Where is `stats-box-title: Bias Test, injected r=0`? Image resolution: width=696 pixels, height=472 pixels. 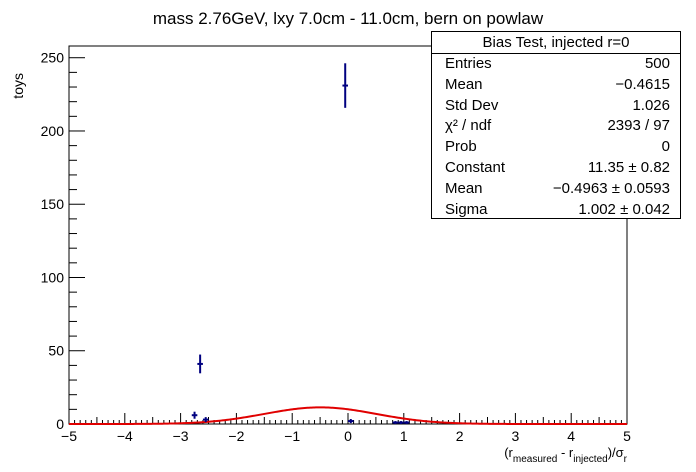
stats-box-title: Bias Test, injected r=0 is located at coordinates (556, 43).